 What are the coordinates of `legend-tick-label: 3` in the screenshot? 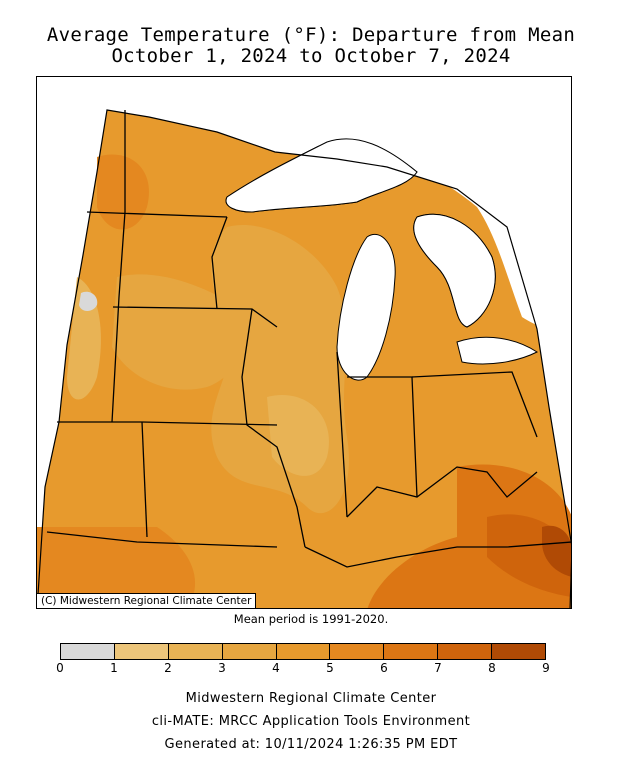 It's located at (222, 668).